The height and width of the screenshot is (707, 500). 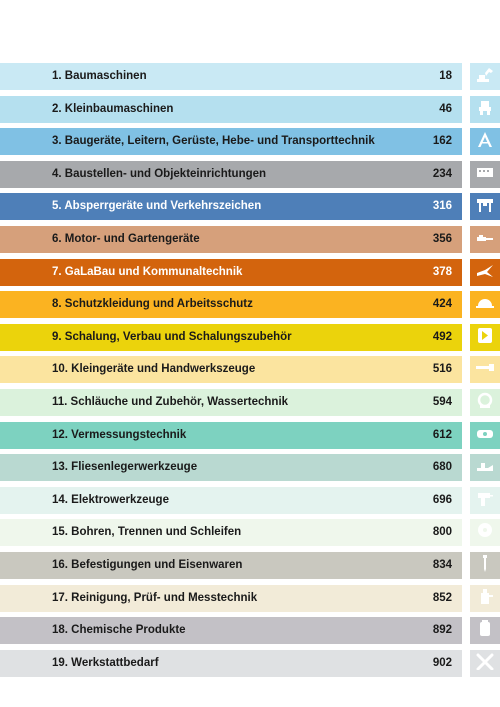 I want to click on disc-tab, so click(x=485, y=533).